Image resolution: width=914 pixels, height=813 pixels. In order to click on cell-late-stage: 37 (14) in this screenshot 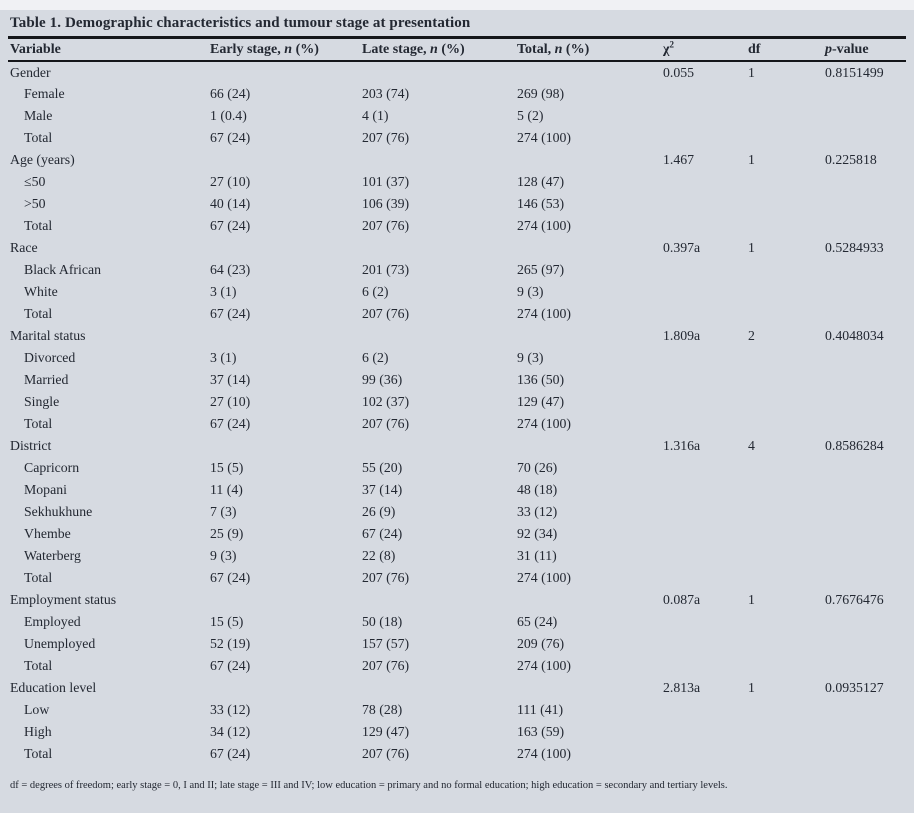, I will do `click(382, 489)`.